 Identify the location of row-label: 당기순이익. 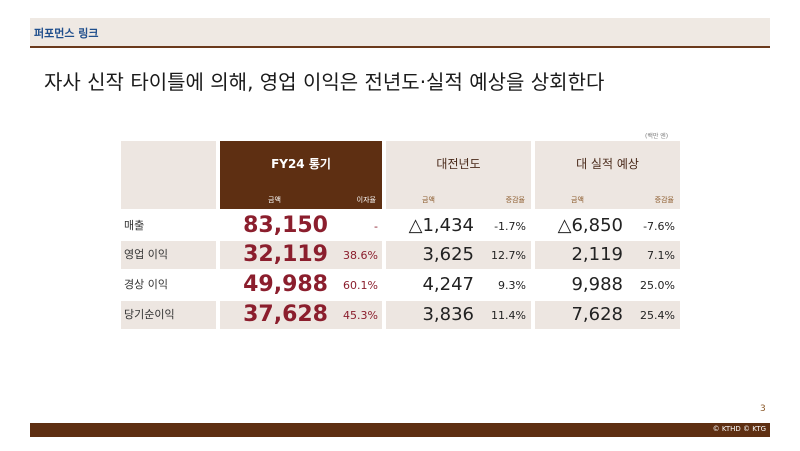
(149, 314).